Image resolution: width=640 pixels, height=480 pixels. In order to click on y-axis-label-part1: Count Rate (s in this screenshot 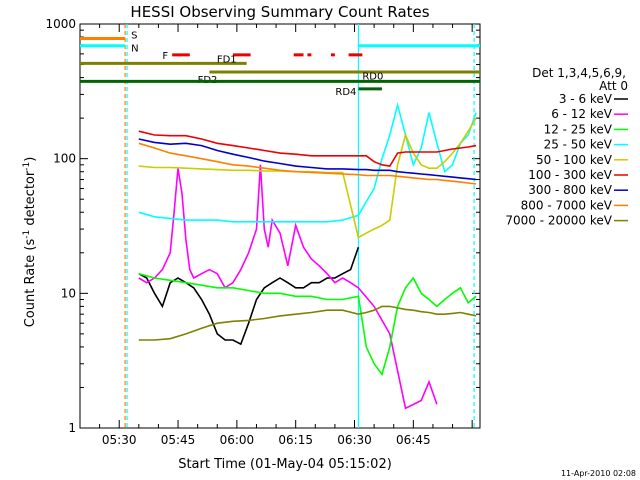, I will do `click(30, 283)`.